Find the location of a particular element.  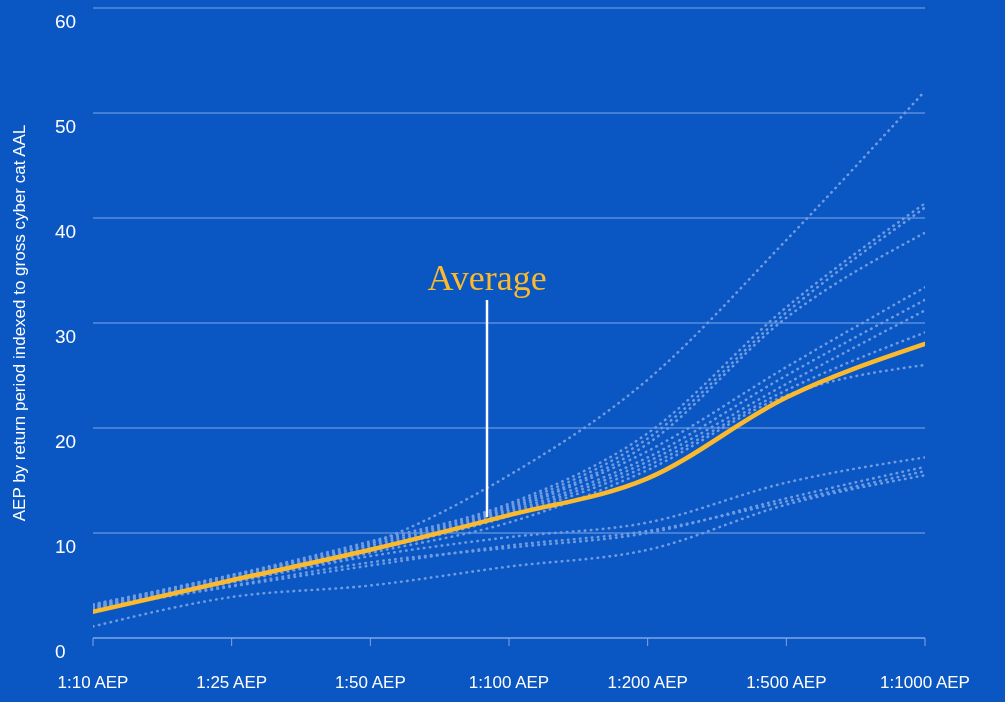

x-tick-label: 1:1000 AEP is located at coordinates (925, 683).